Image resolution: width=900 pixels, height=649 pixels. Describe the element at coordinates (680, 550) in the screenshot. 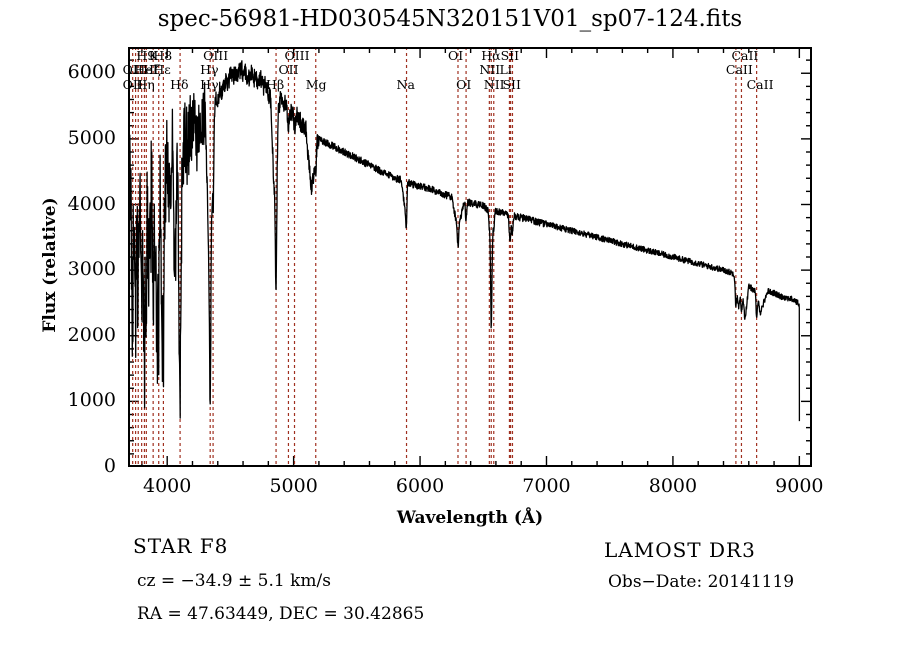

I see `survey-name-text: LAMOST DR3` at that location.